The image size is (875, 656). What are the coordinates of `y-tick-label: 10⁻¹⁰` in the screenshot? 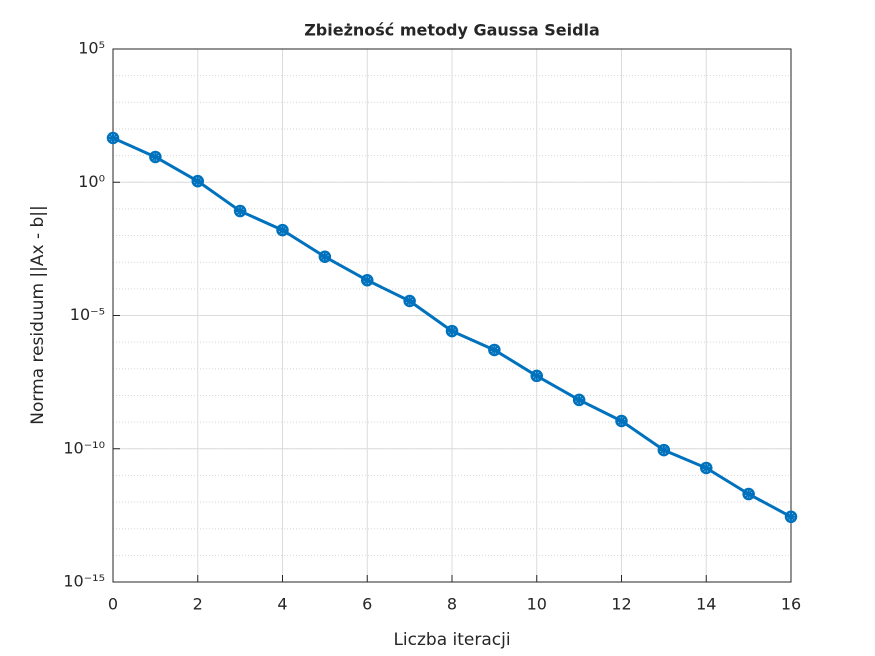 It's located at (84, 447).